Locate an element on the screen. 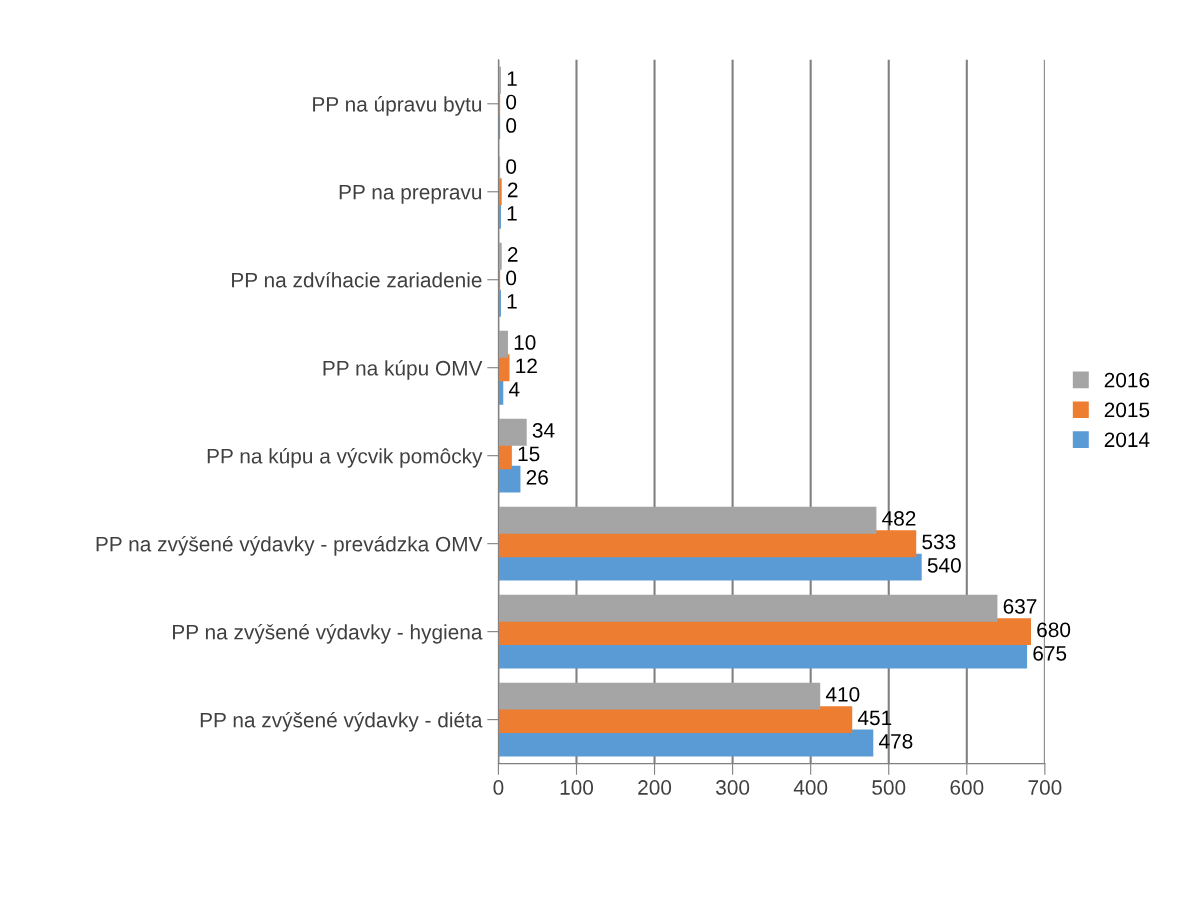  data-label: 478 is located at coordinates (895, 741).